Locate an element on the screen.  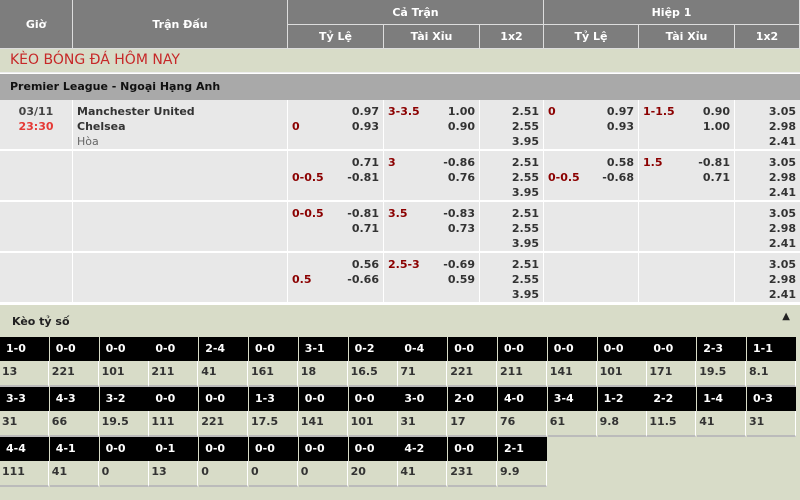
ou-odds: -0.69 0.59 is located at coordinates (459, 272).